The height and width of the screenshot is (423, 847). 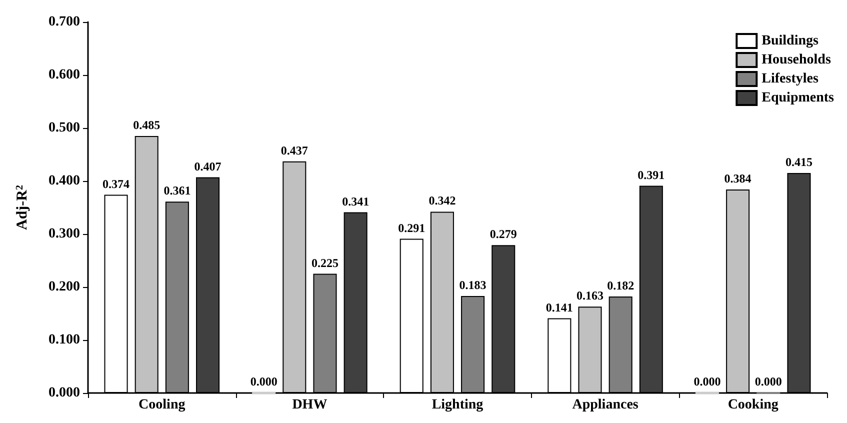 I want to click on y-tick-label: 0.500, so click(x=64, y=128).